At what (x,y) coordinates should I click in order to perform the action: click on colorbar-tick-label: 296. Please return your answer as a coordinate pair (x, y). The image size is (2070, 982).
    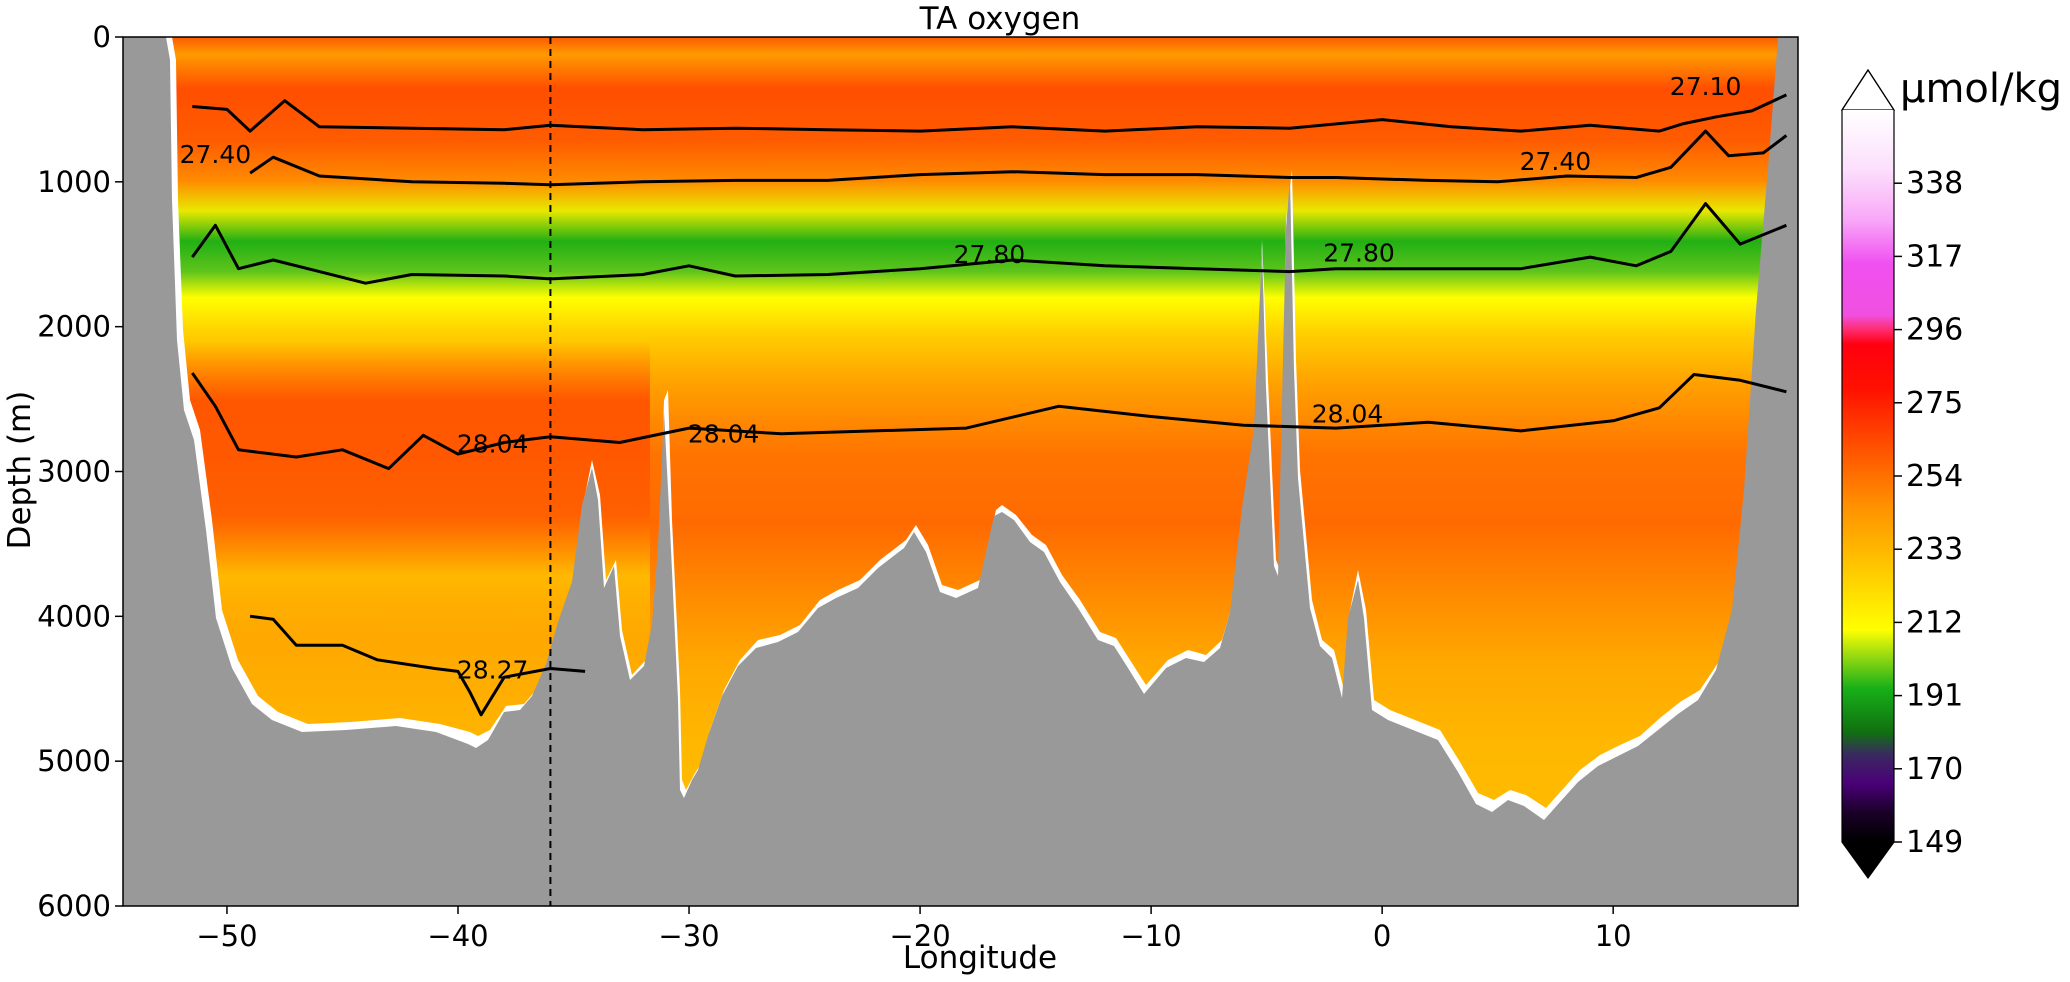
    Looking at the image, I should click on (1934, 330).